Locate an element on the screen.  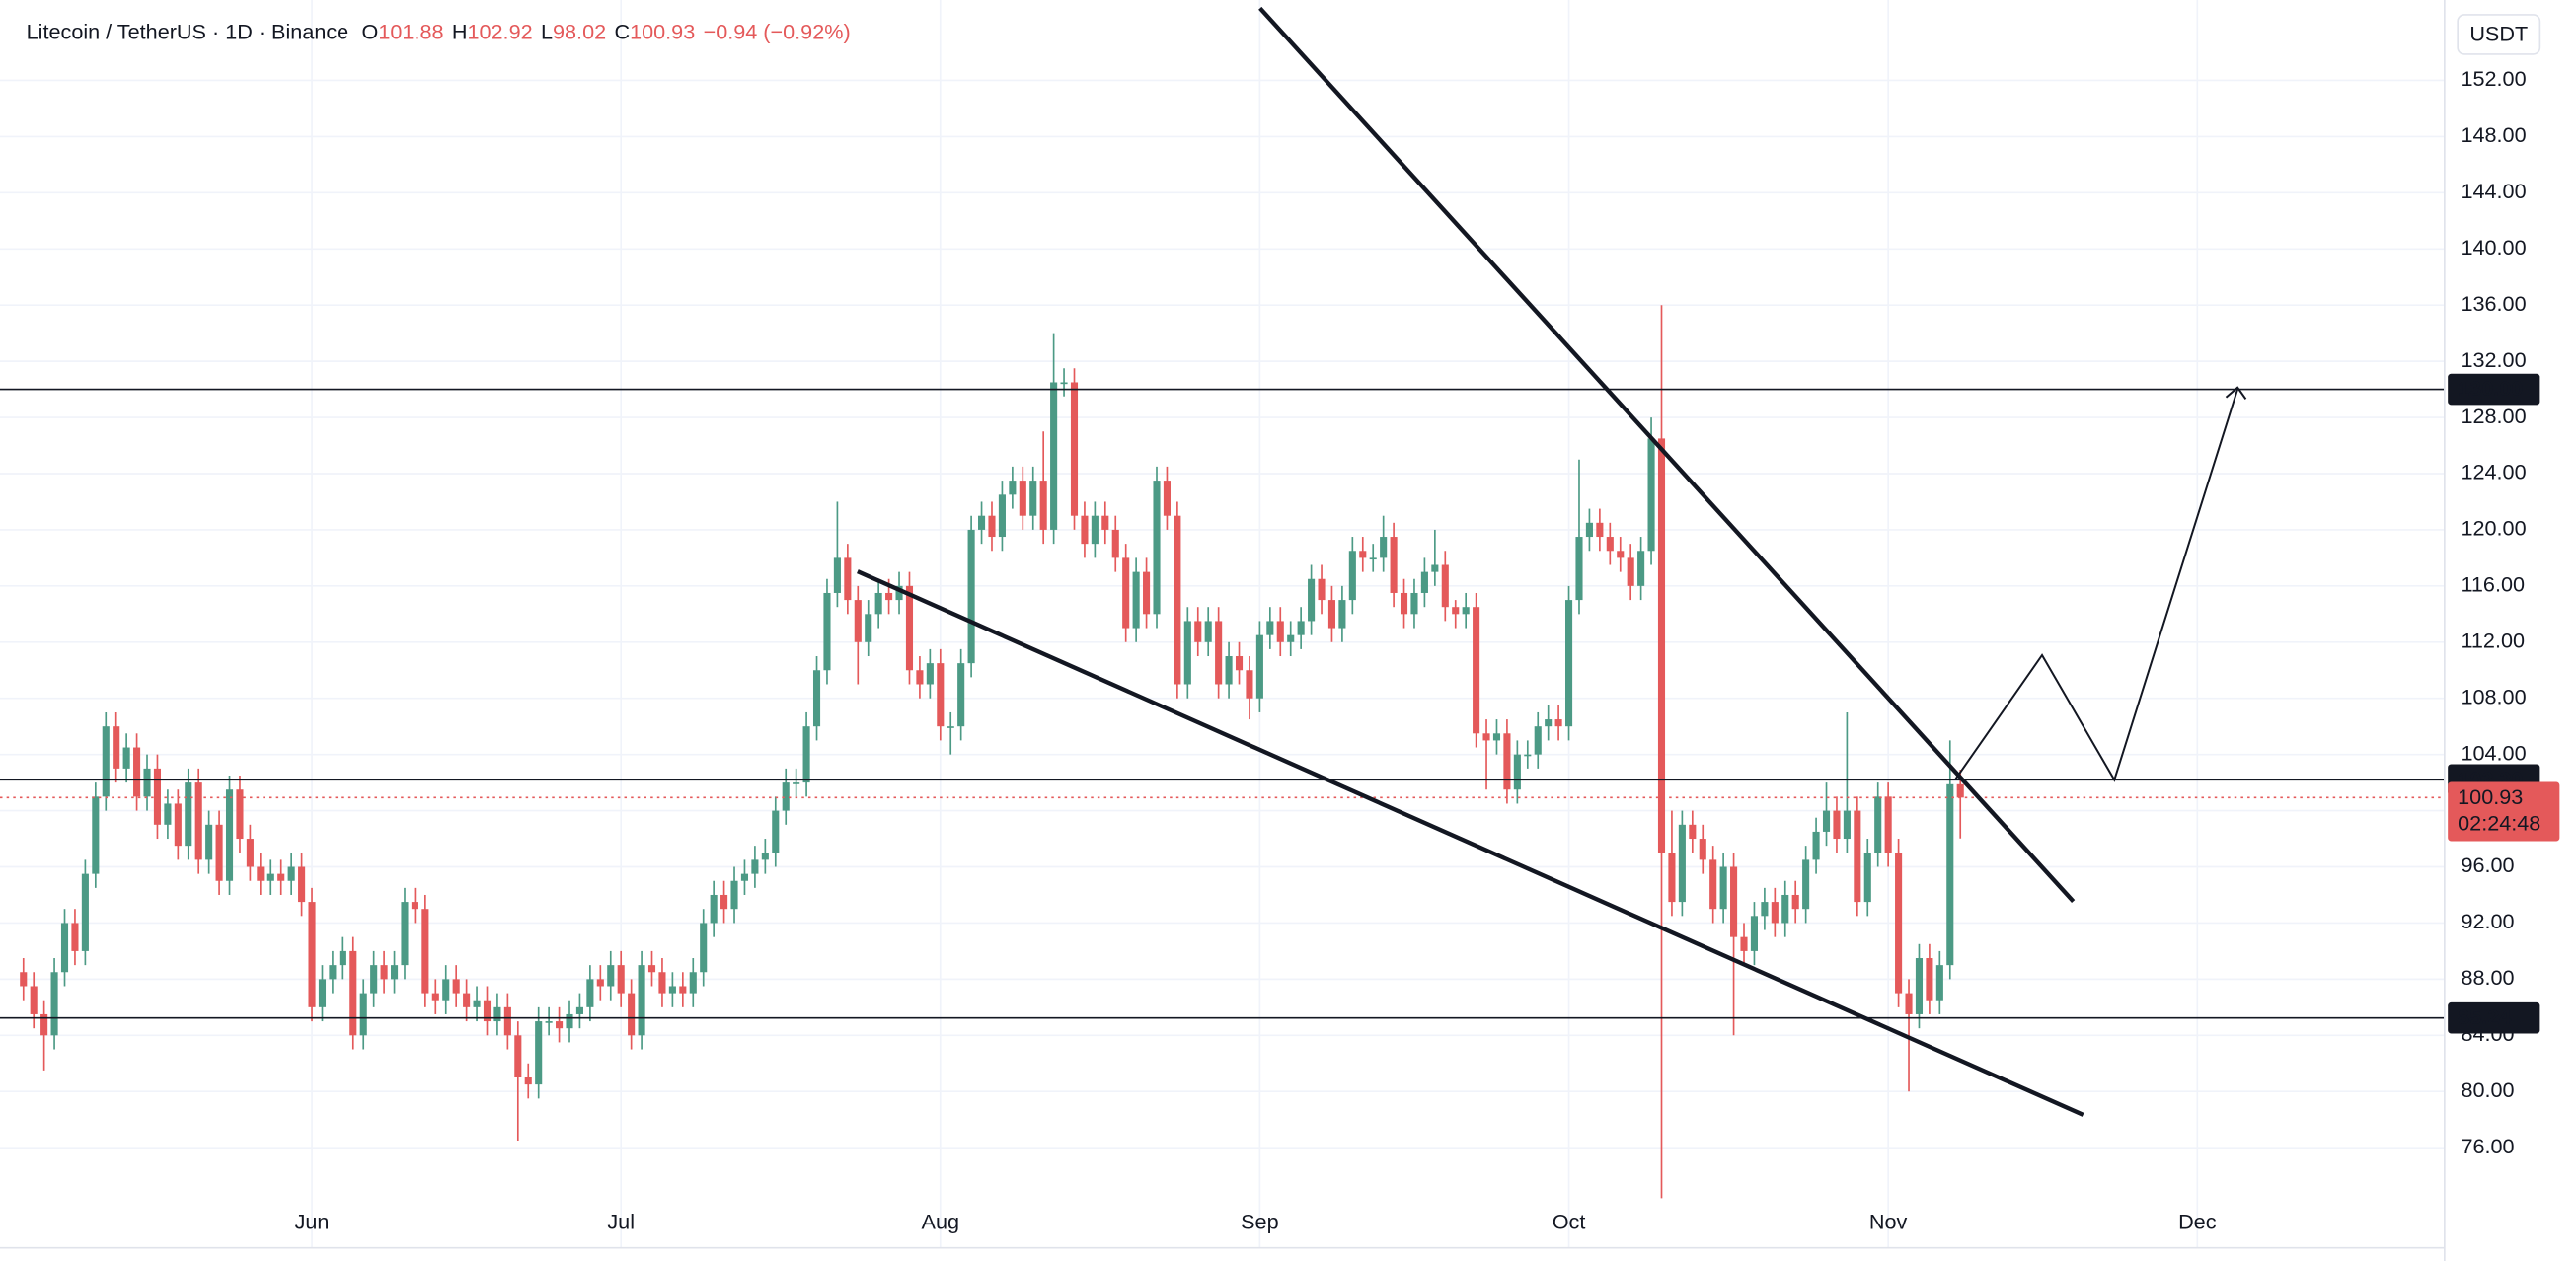
level-label-box is located at coordinates (2494, 1017).